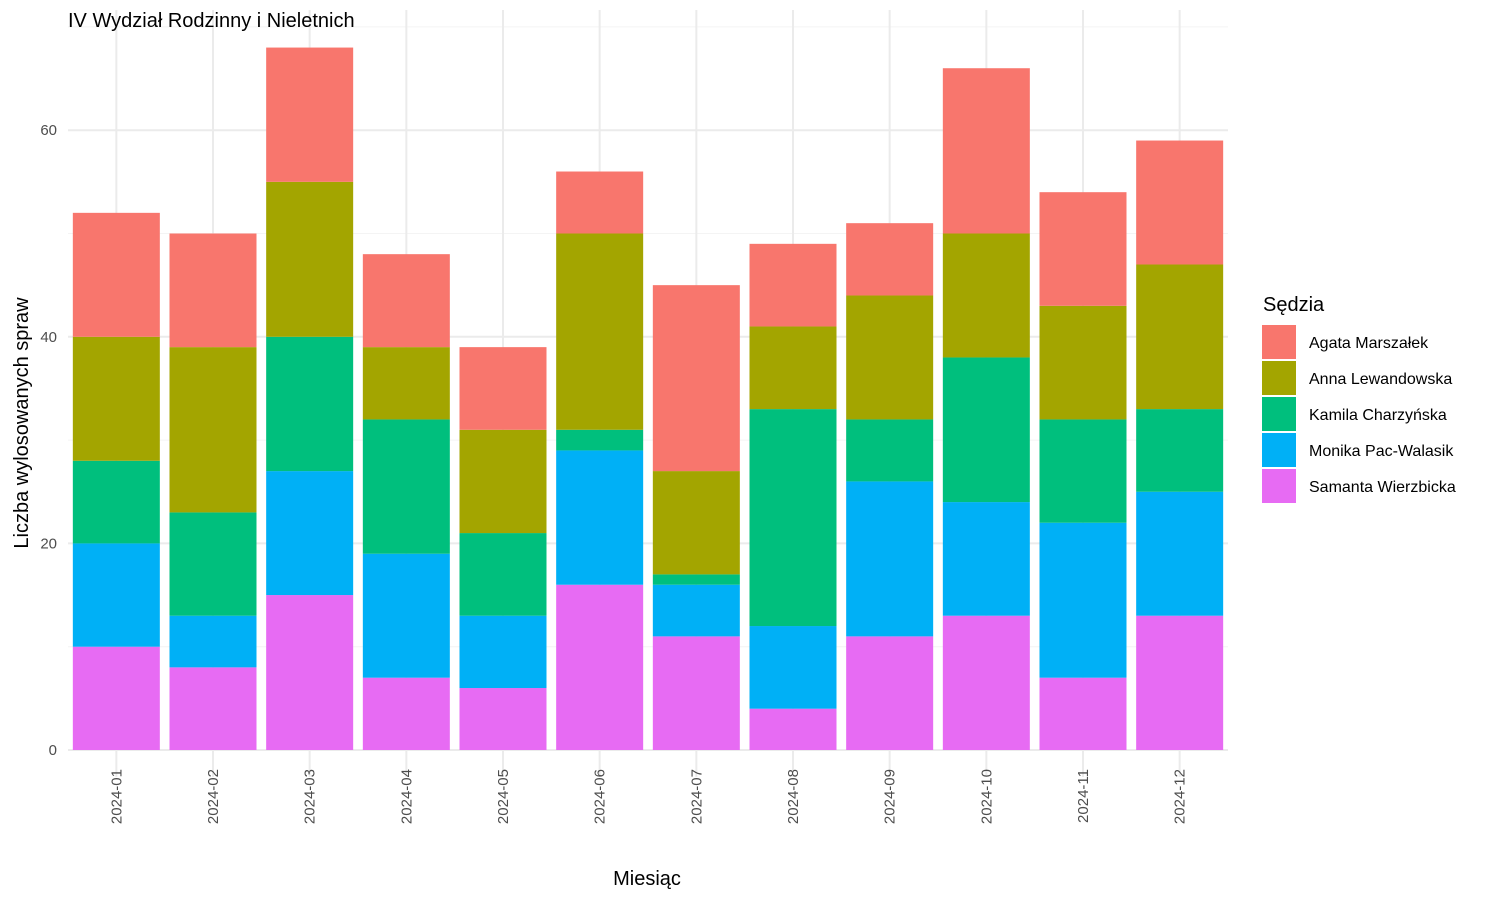 The image size is (1500, 900). Describe the element at coordinates (1369, 343) in the screenshot. I see `legend-label-agata-marszalek: Agata Marszałek` at that location.